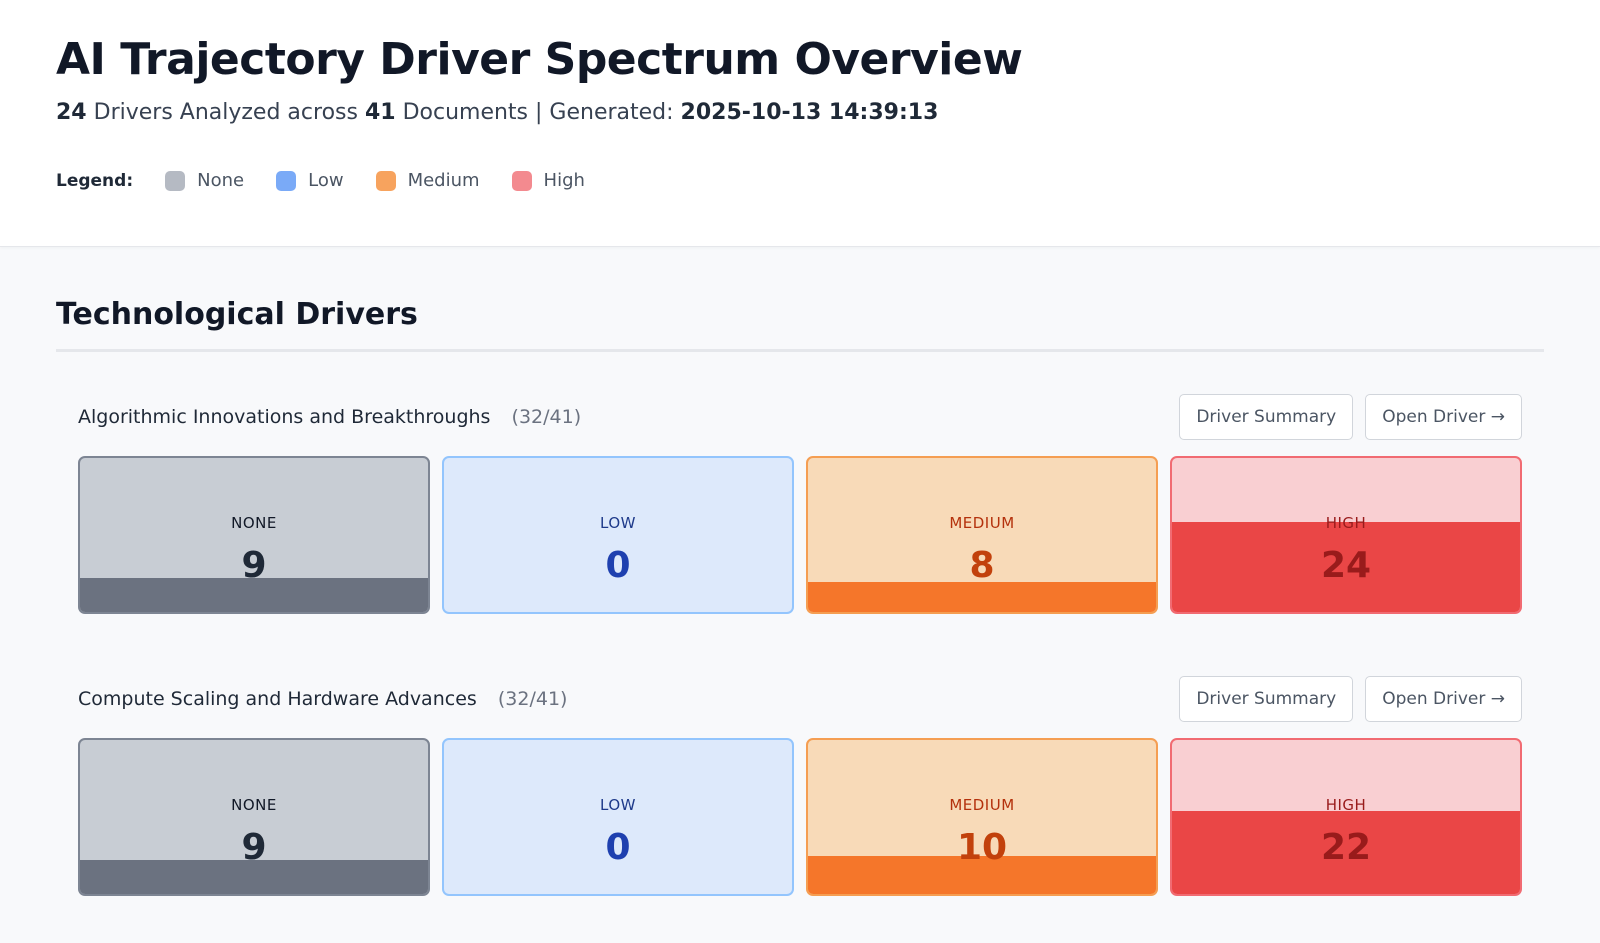 Image resolution: width=1600 pixels, height=943 pixels. I want to click on section-title: Technological Drivers, so click(800, 323).